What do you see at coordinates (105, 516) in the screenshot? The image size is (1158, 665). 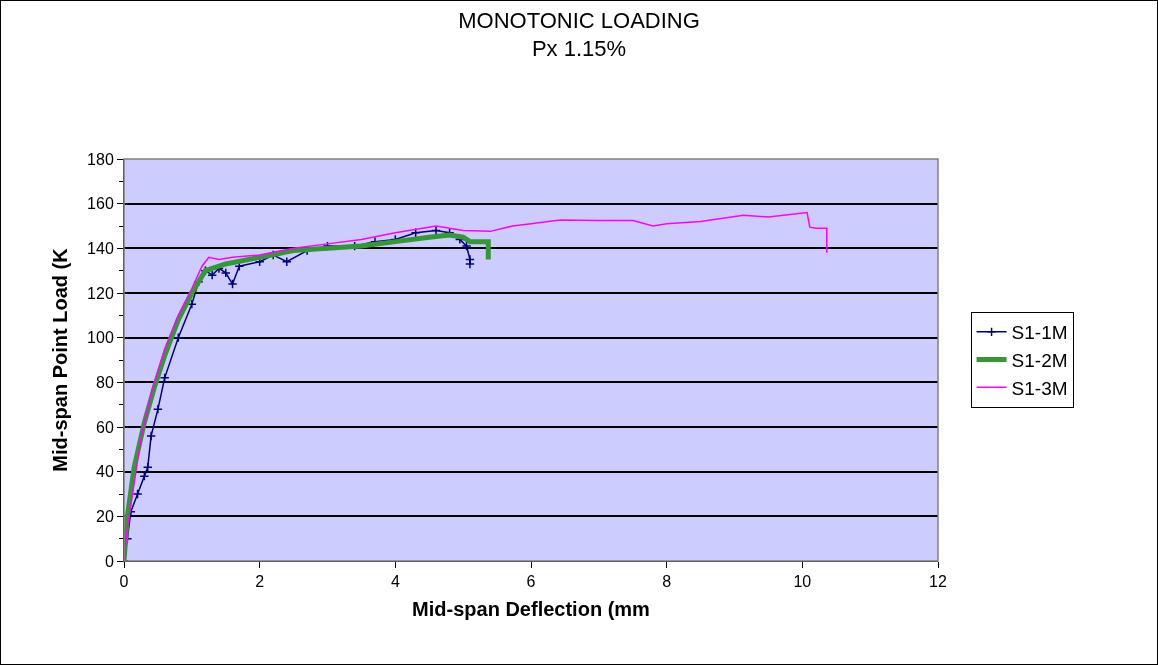 I see `y-tick-label: 20` at bounding box center [105, 516].